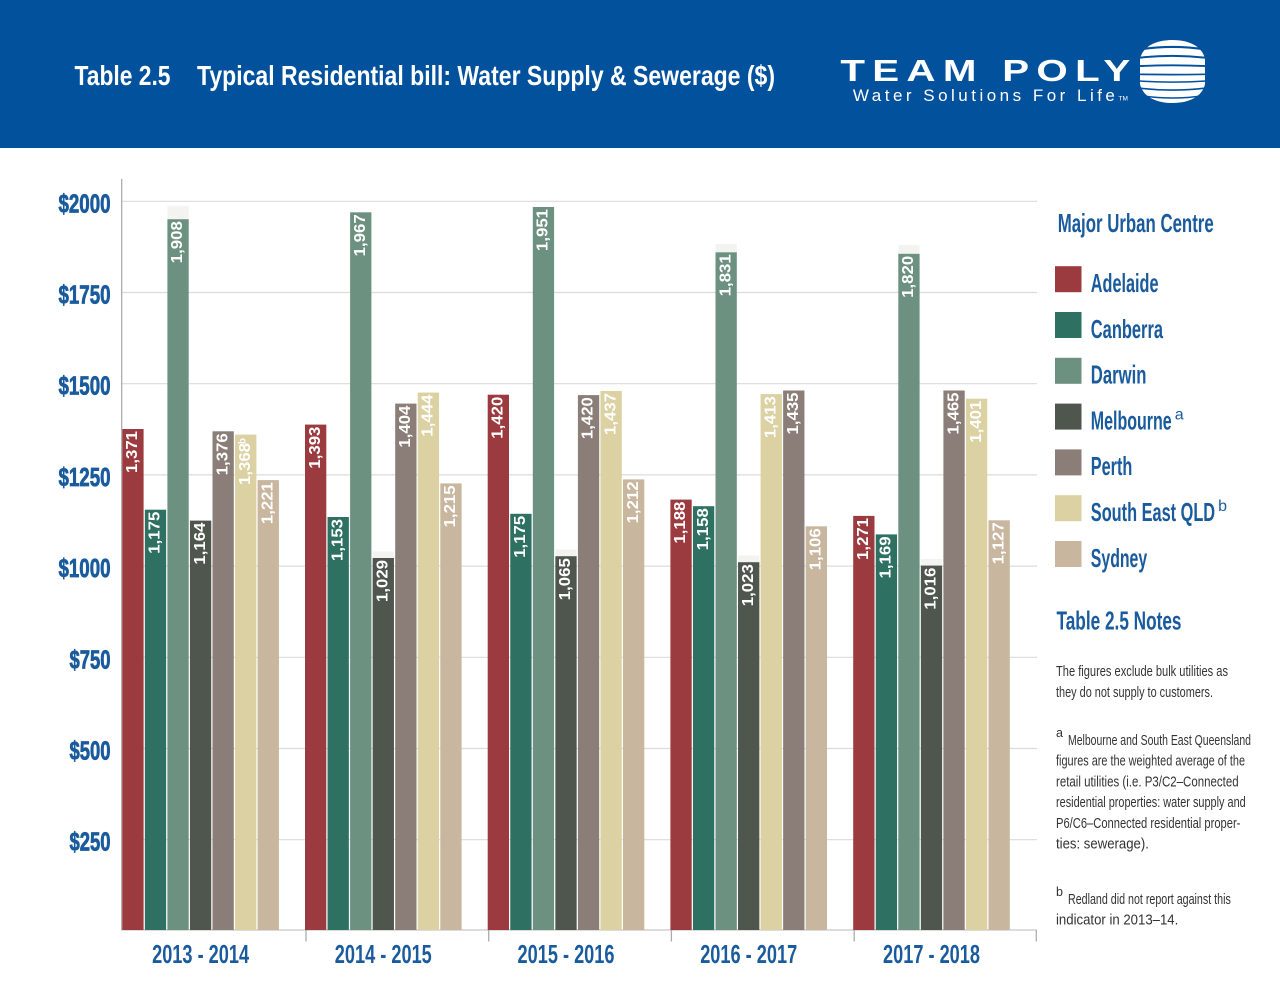  What do you see at coordinates (85, 203) in the screenshot?
I see `svg-text: $2000` at bounding box center [85, 203].